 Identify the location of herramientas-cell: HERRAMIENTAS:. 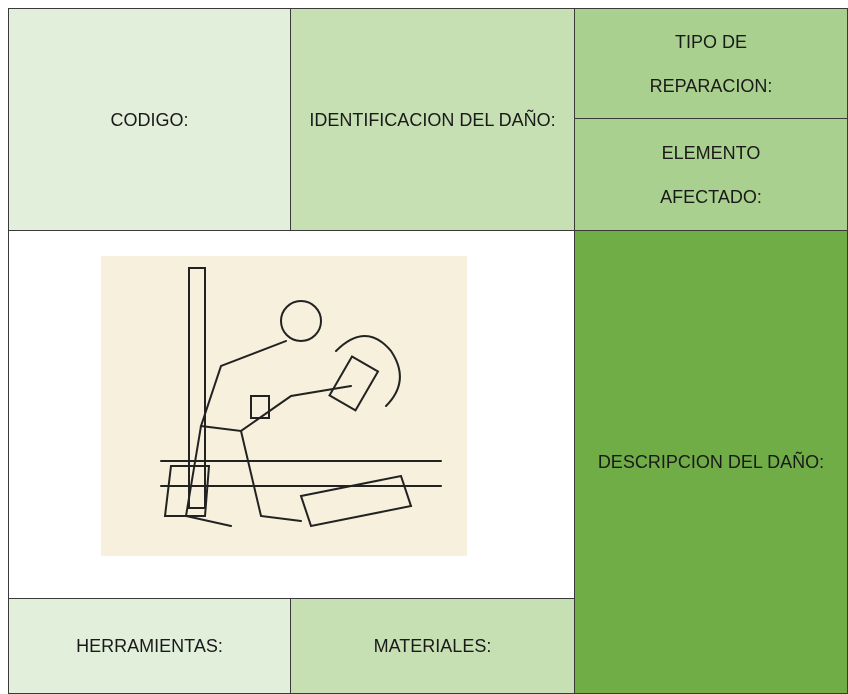
(149, 646).